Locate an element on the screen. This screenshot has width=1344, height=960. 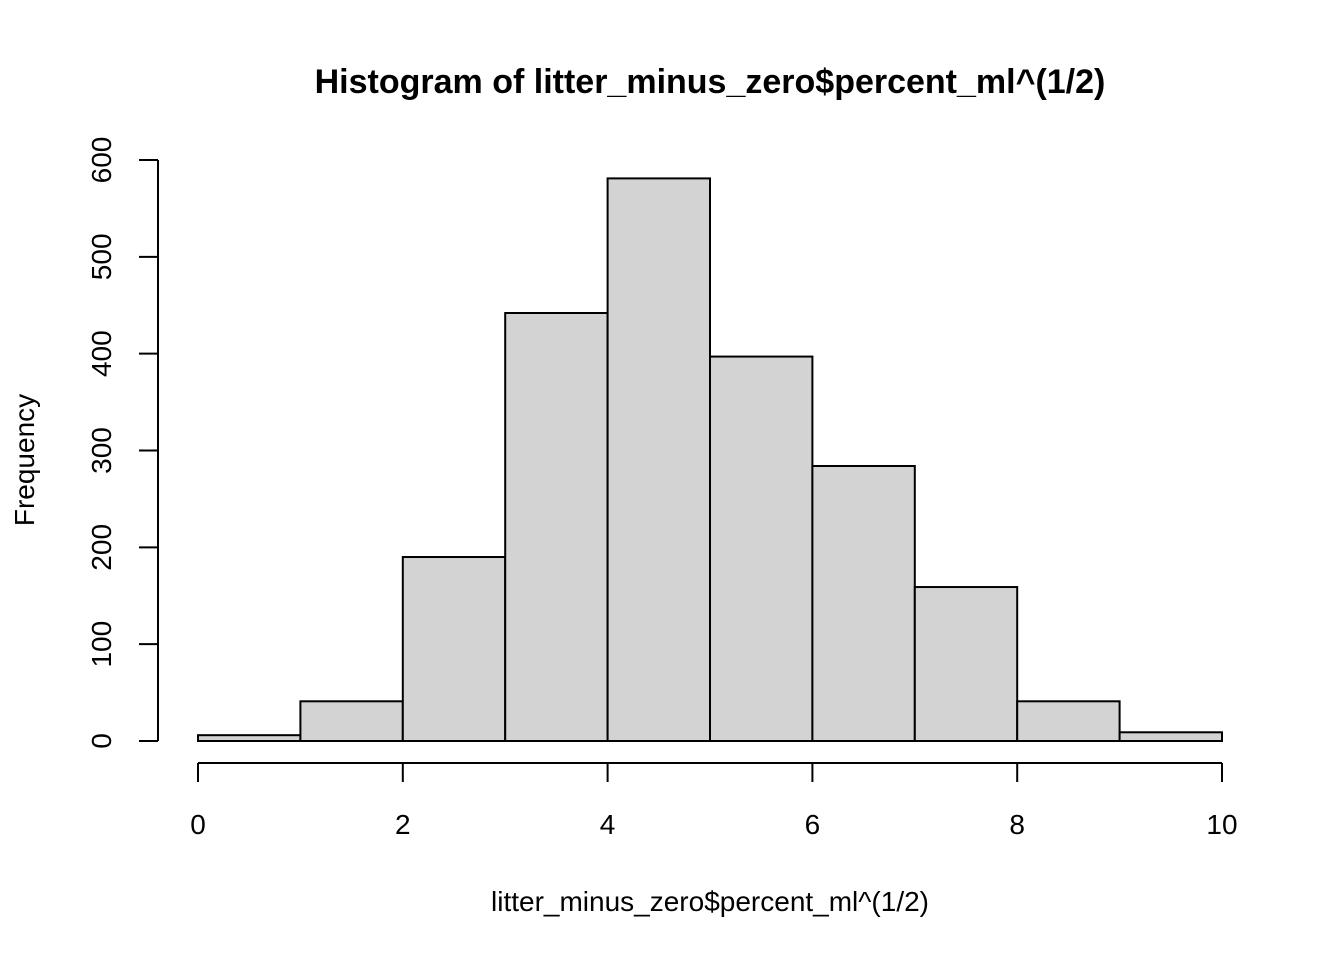
y-tick-label: 300 is located at coordinates (101, 450).